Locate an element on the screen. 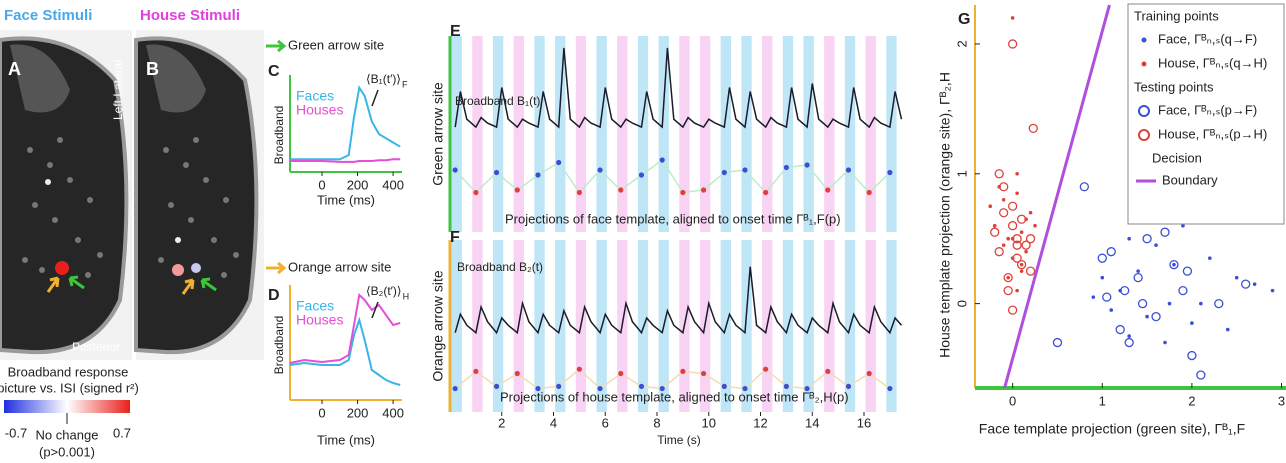  electrode is located at coordinates (48, 182).